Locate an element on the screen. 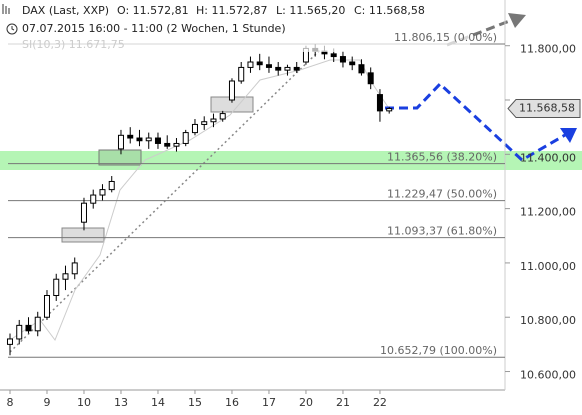 This screenshot has height=415, width=582. last-price-box is located at coordinates (544, 109).